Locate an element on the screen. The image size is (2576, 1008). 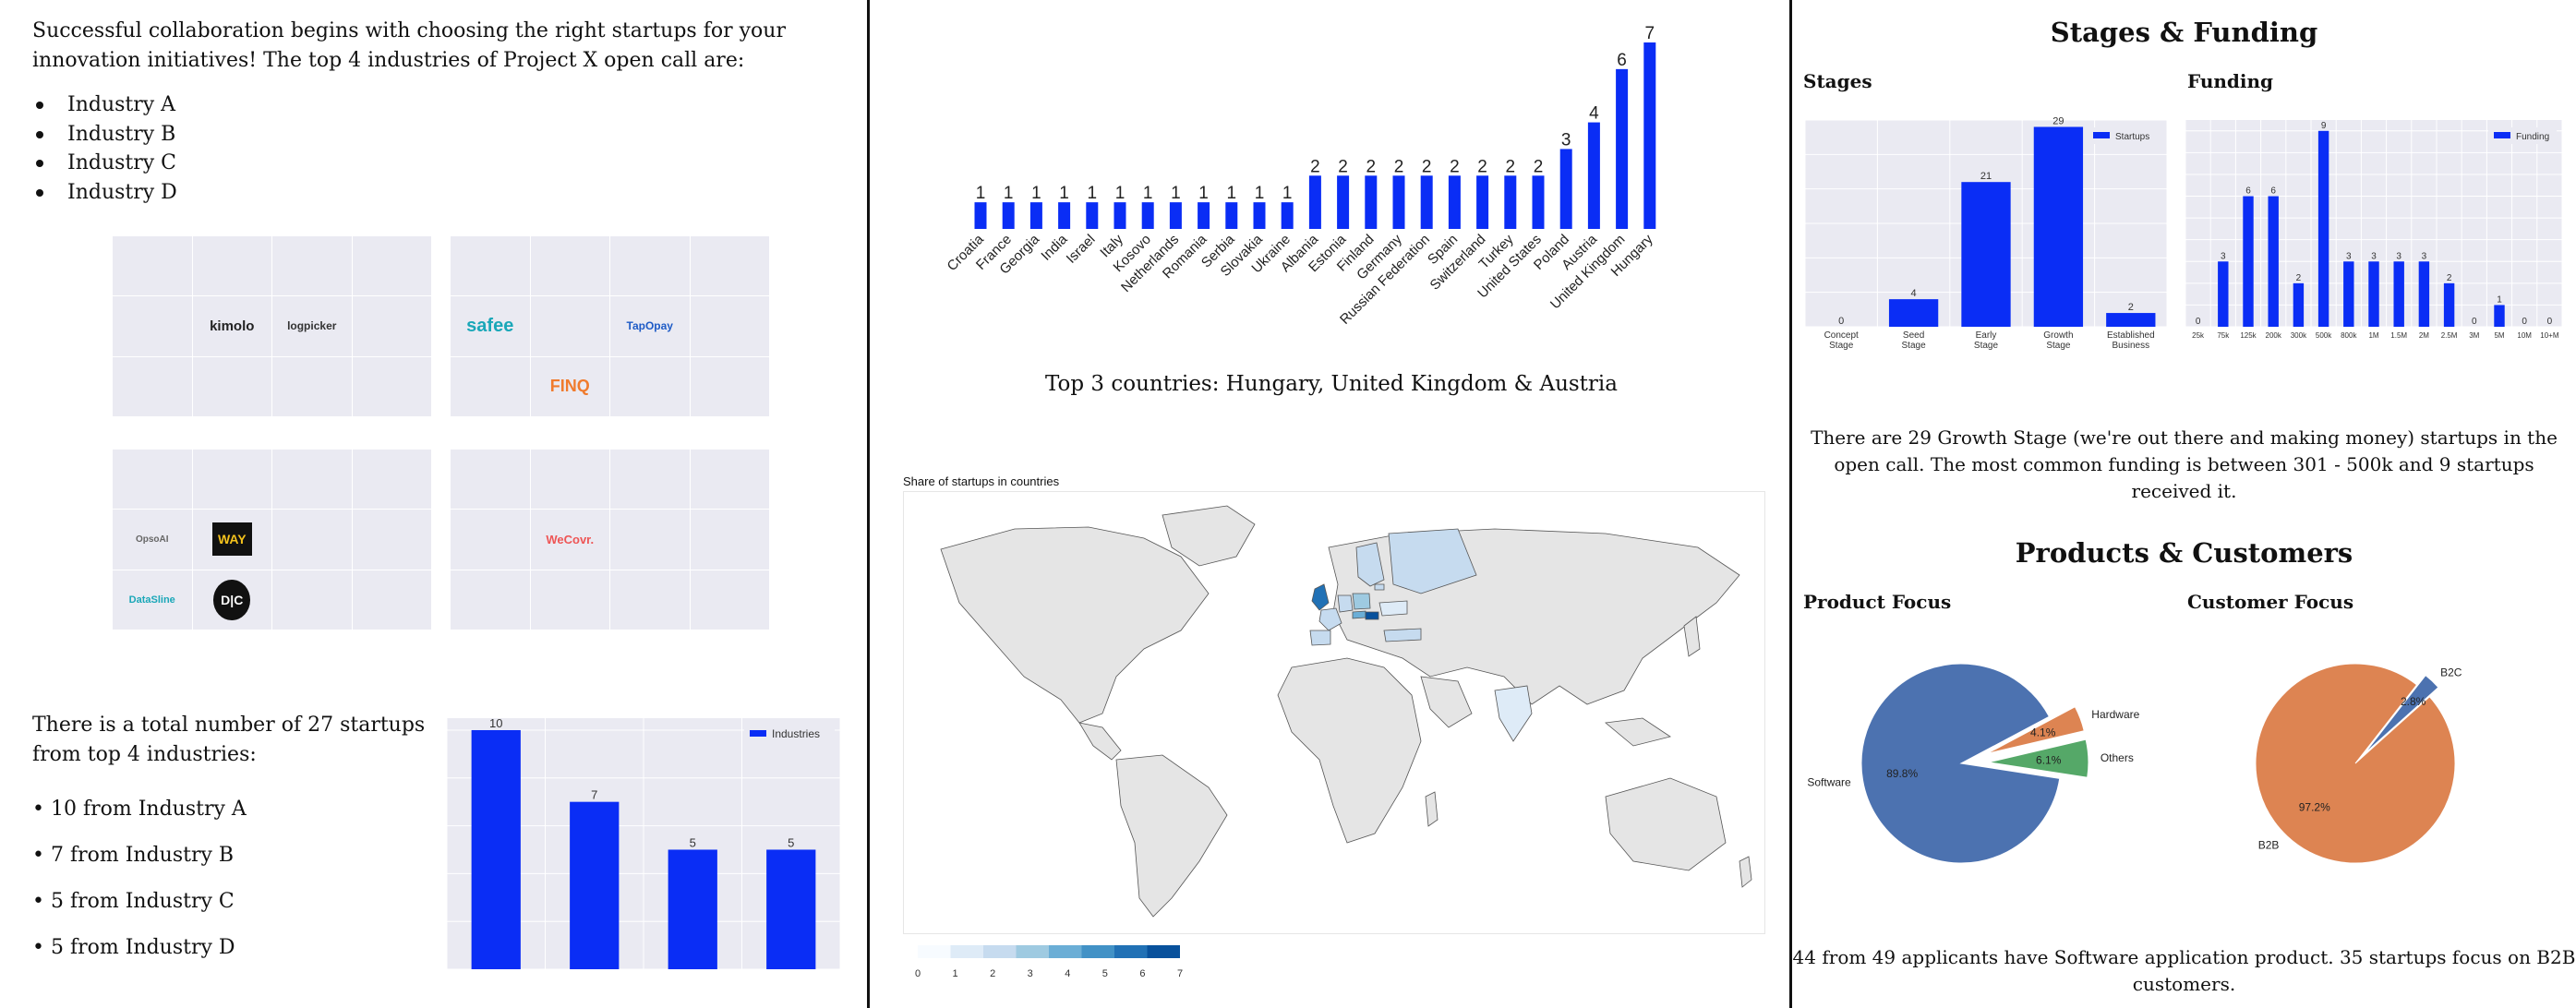
pie-label: Others is located at coordinates (2117, 757).